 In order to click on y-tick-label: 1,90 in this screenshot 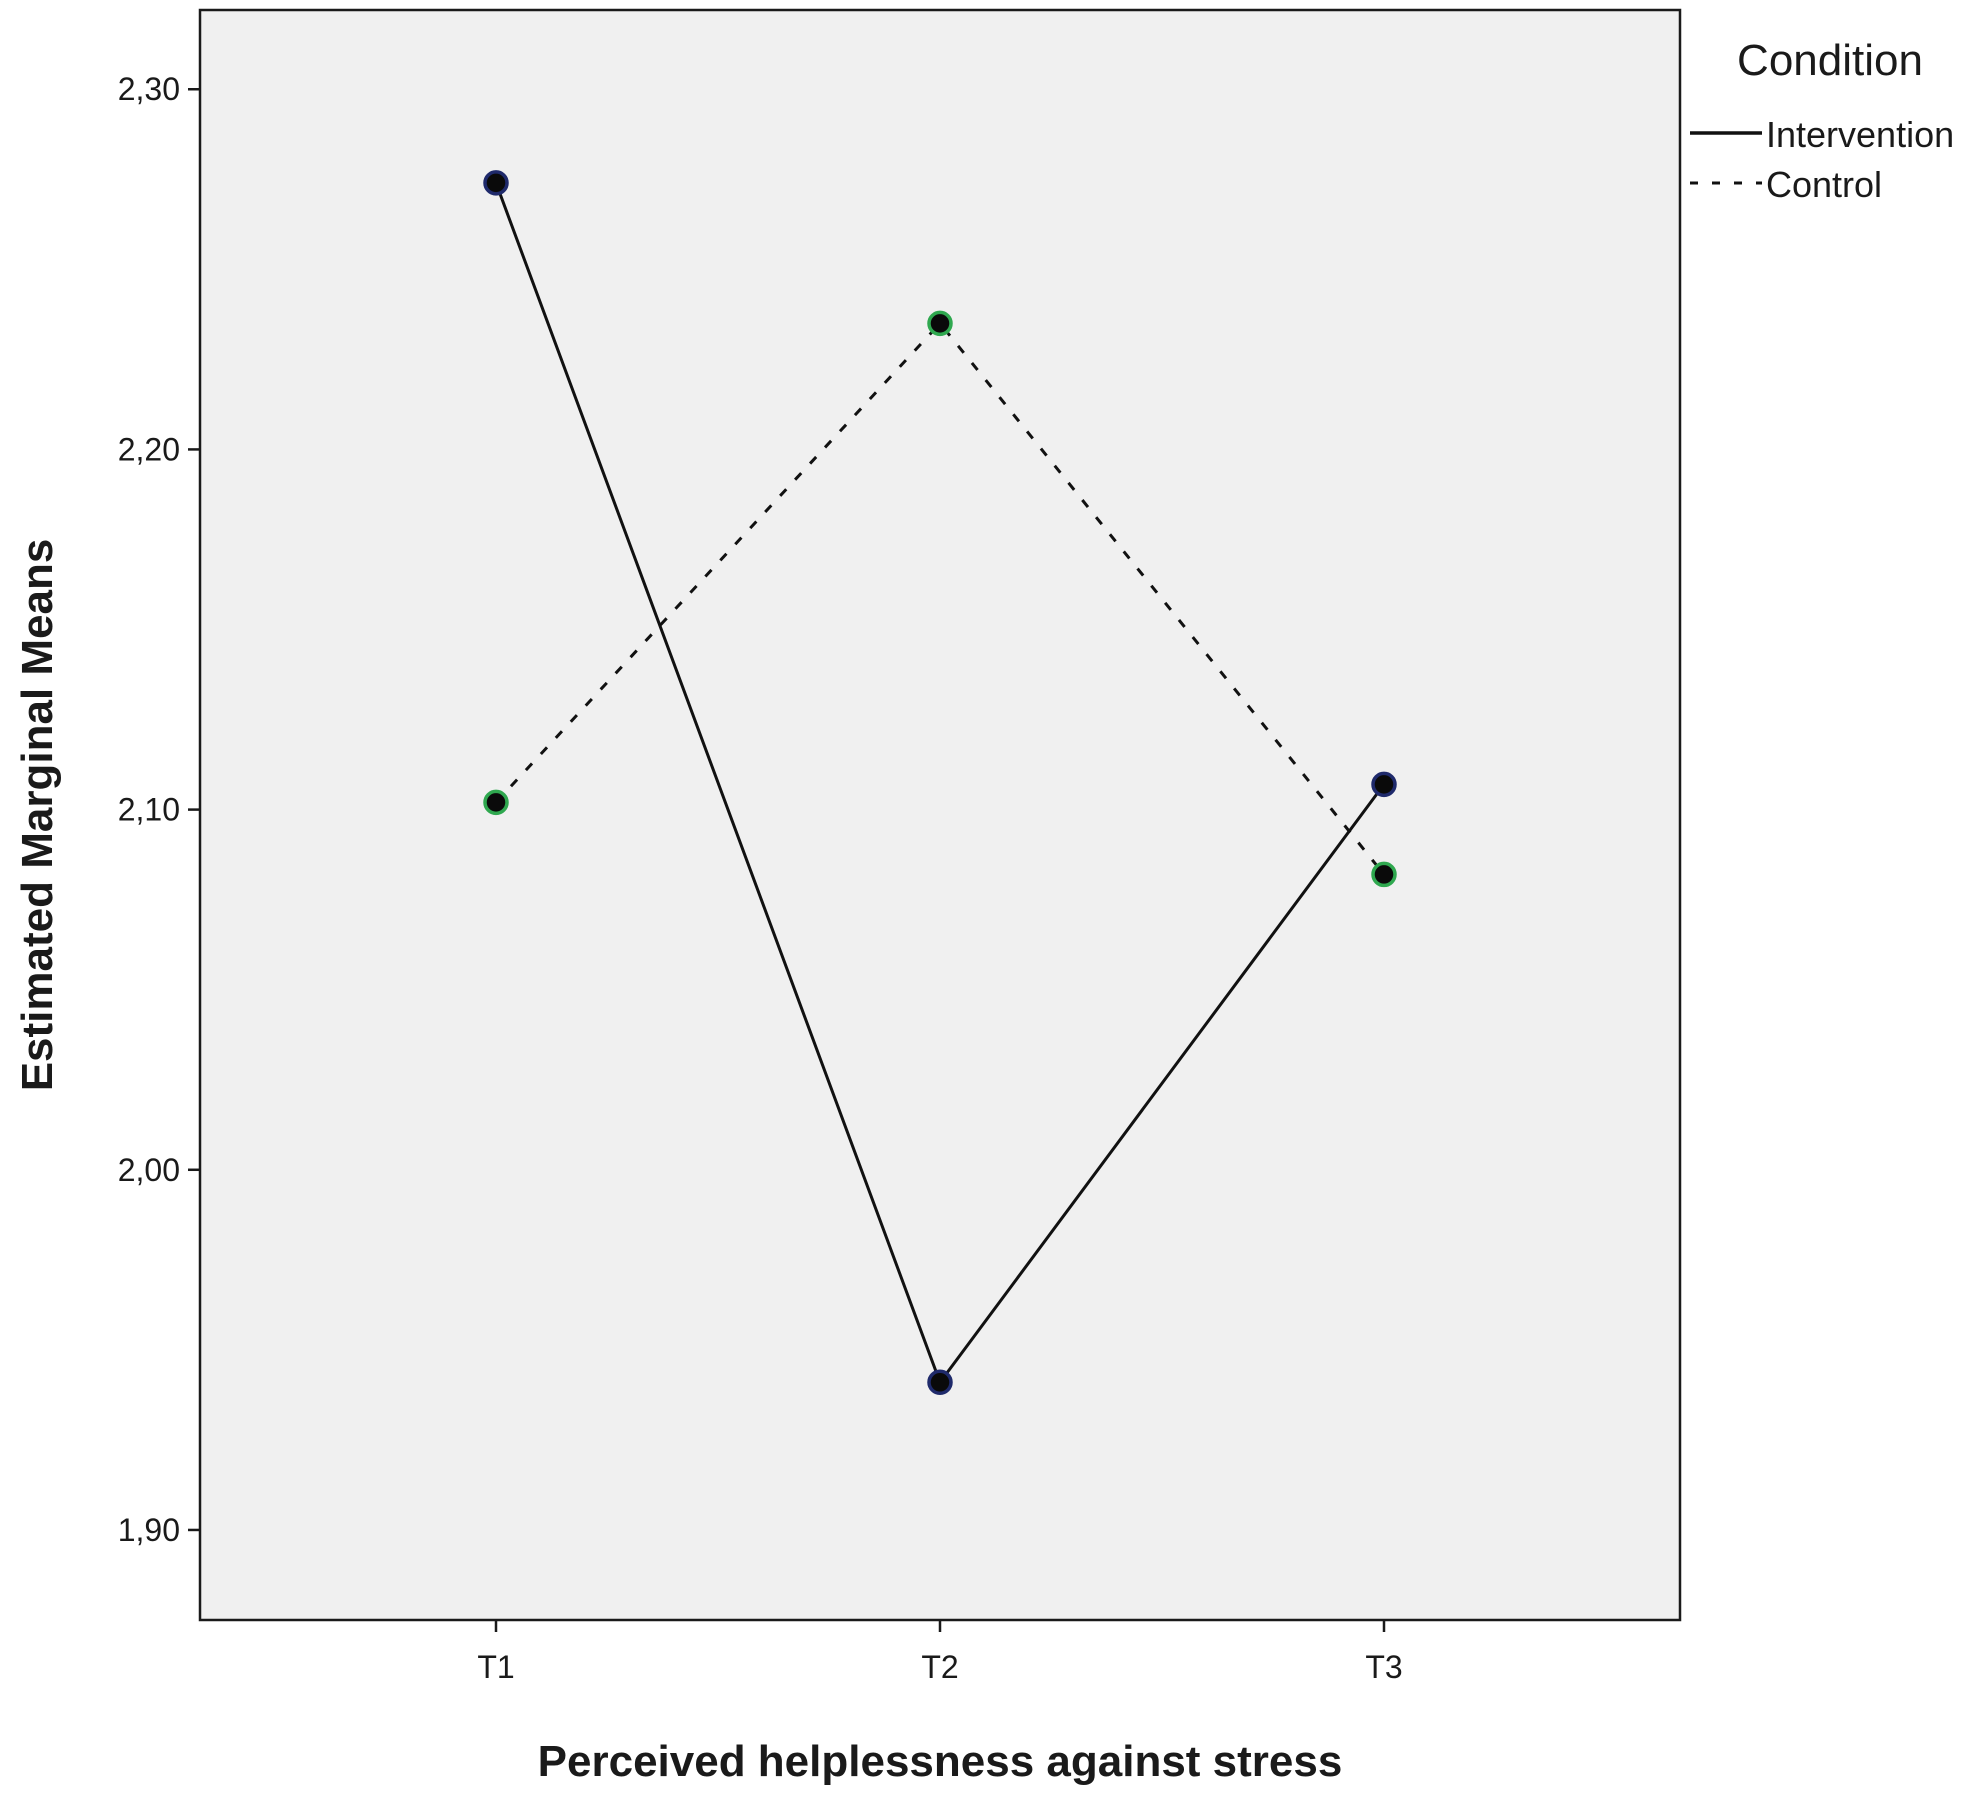, I will do `click(149, 1530)`.